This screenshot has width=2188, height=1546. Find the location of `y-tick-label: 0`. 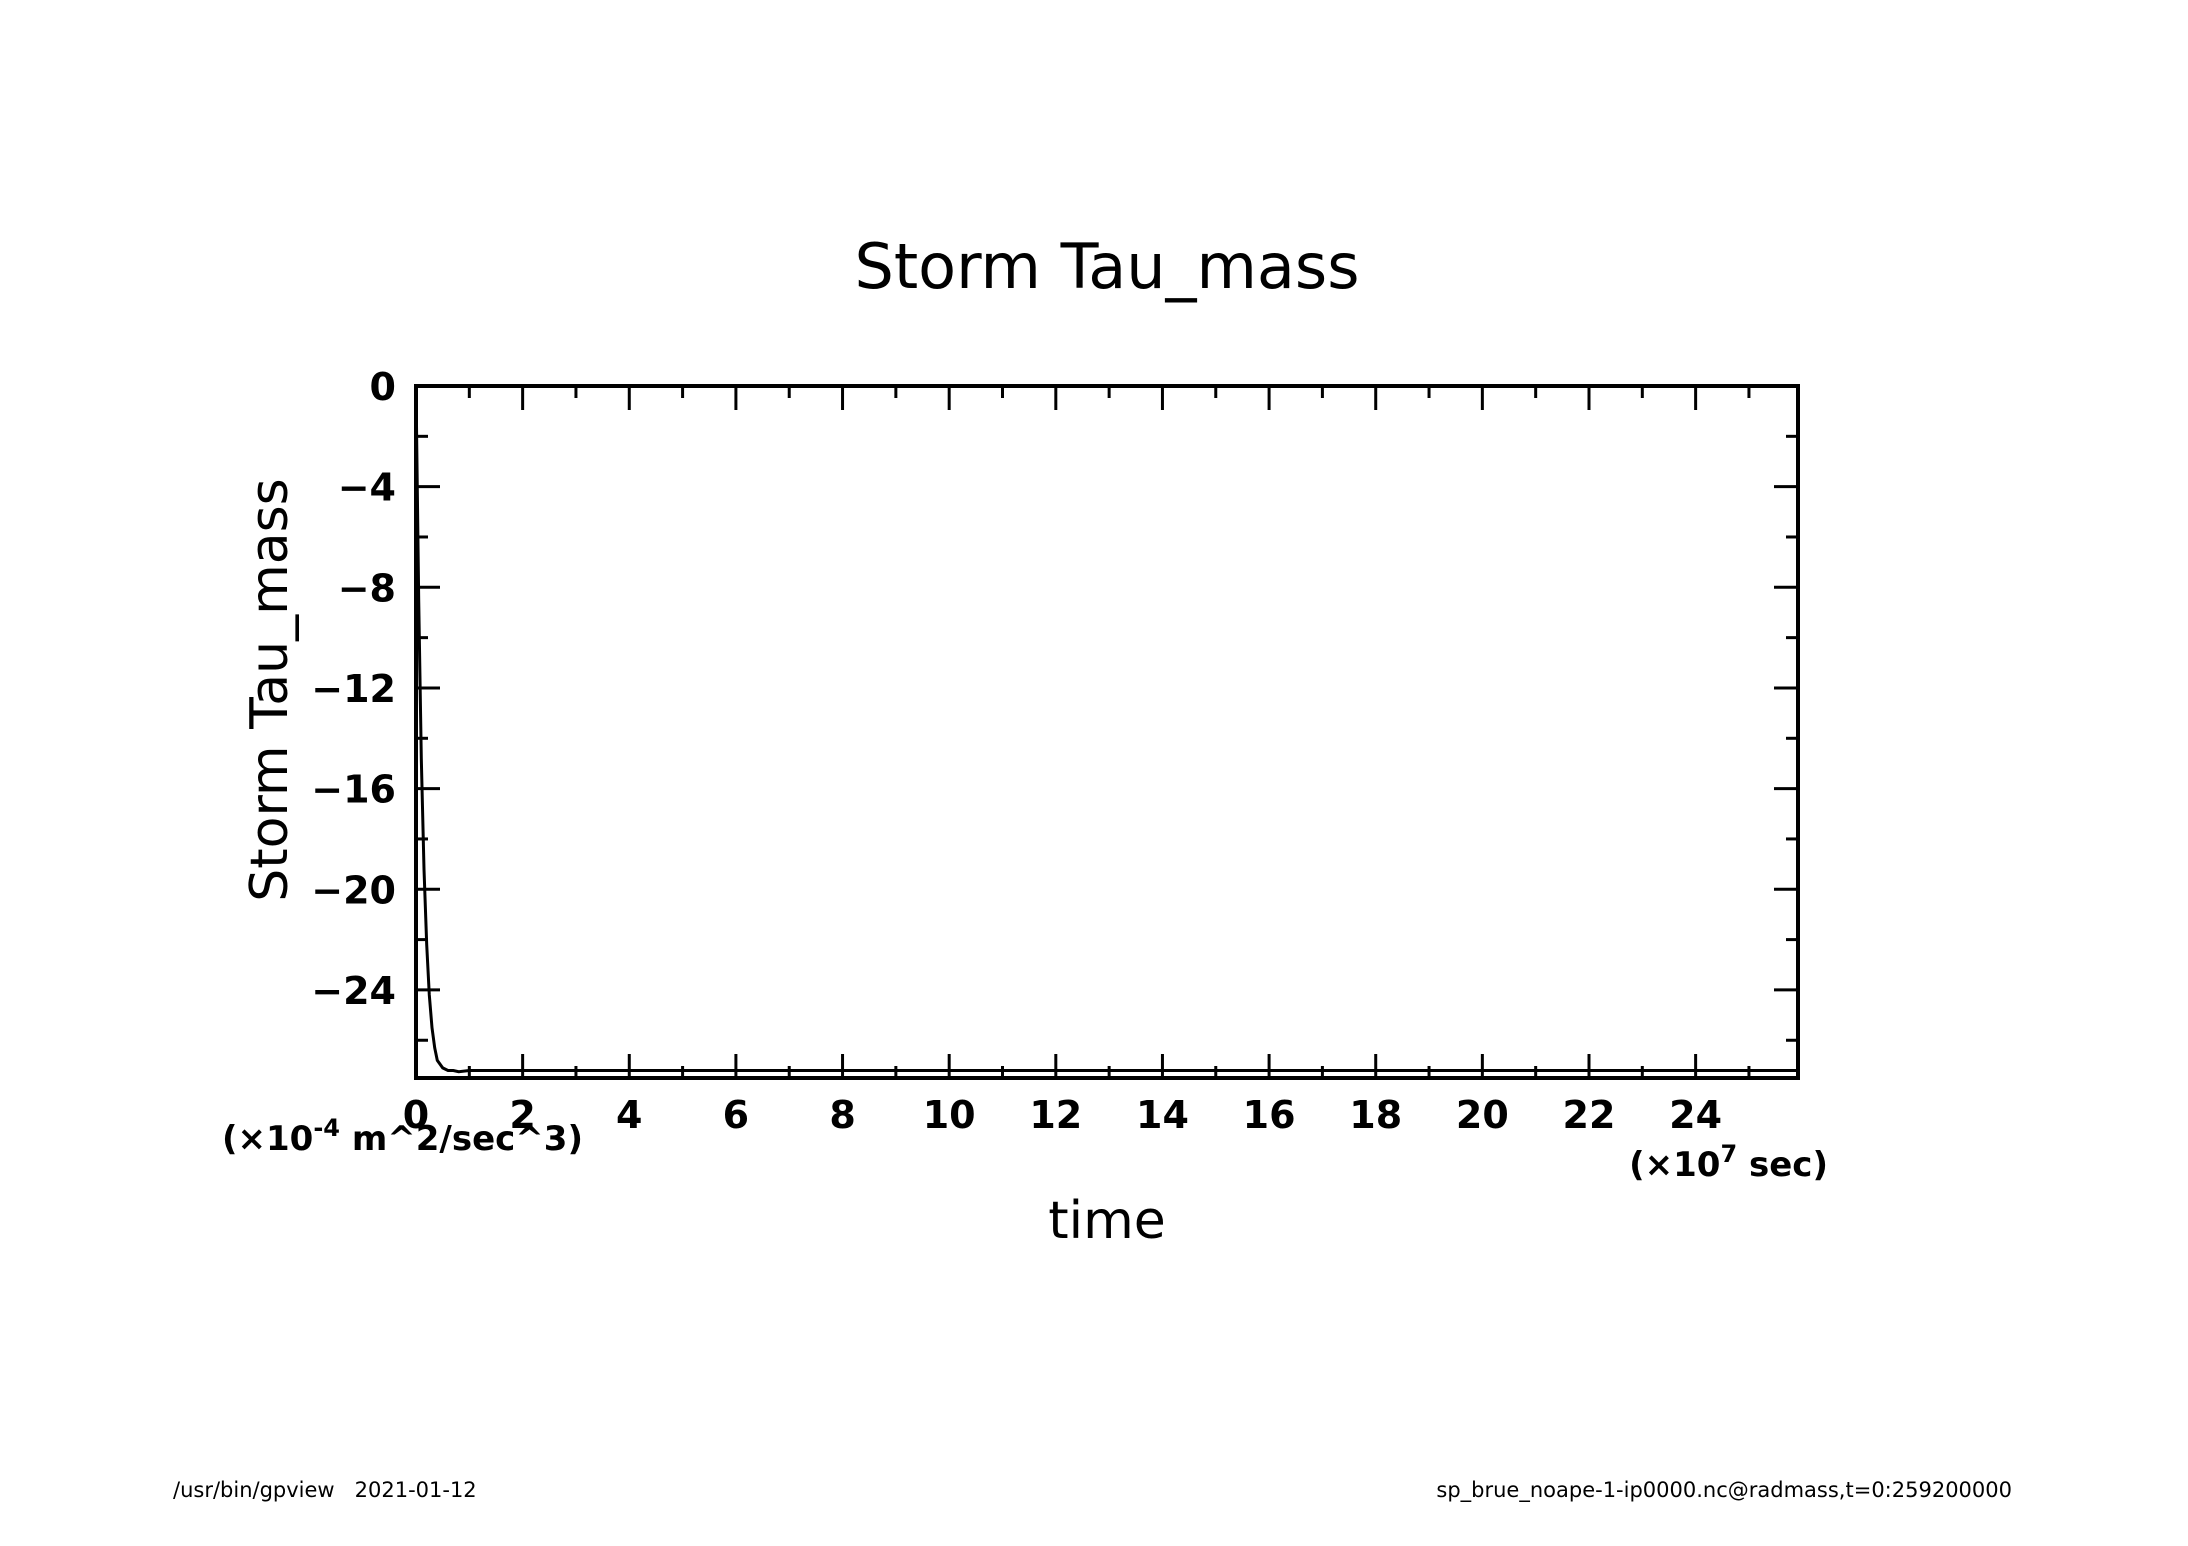

y-tick-label: 0 is located at coordinates (383, 387).